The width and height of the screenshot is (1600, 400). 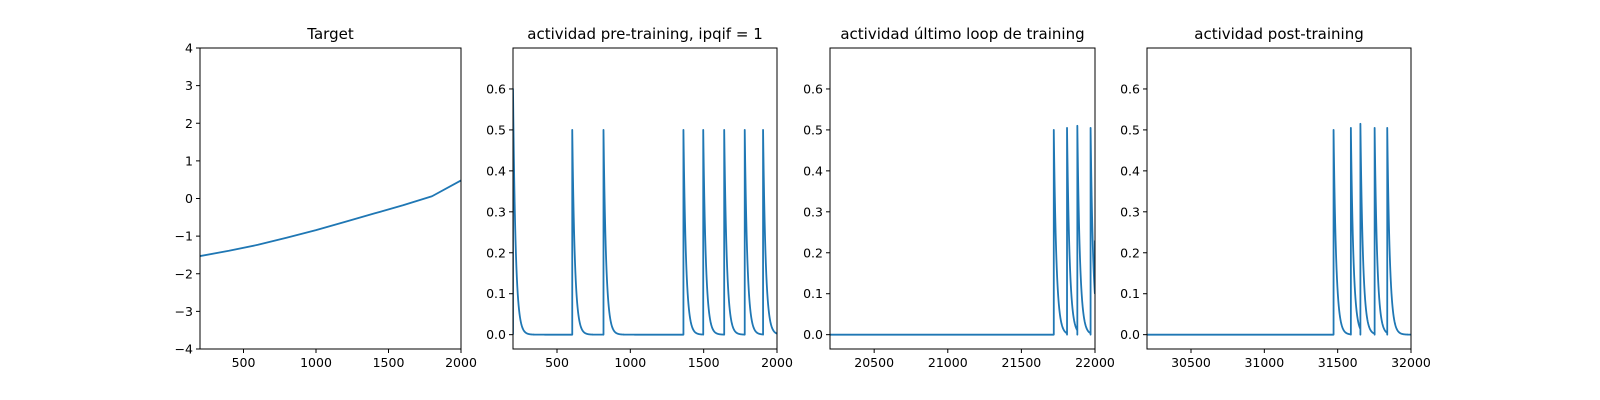 I want to click on y-tick-label: −4, so click(x=184, y=349).